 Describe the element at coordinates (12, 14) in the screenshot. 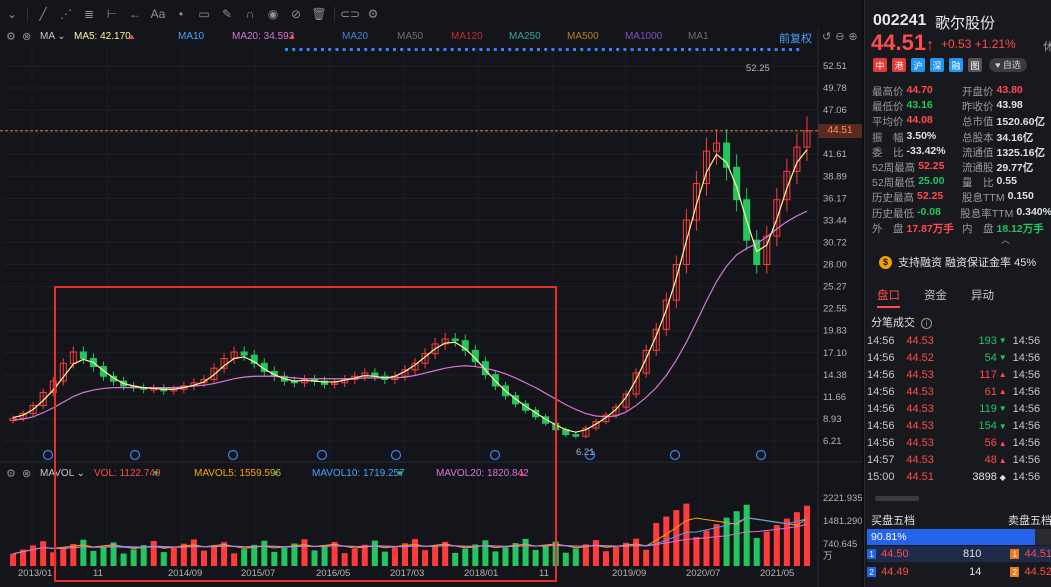

I see `chevron-icon: ⌄` at that location.